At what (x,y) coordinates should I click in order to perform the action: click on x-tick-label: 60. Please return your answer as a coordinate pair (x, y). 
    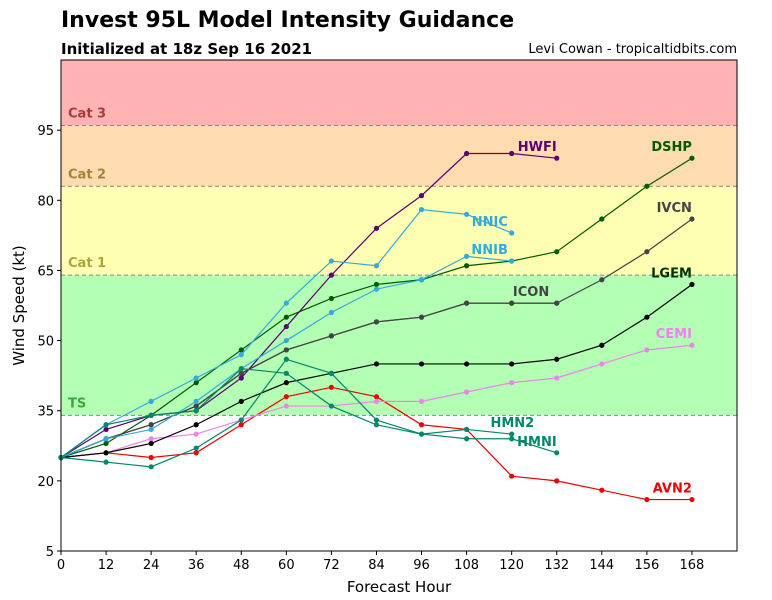
    Looking at the image, I should click on (286, 565).